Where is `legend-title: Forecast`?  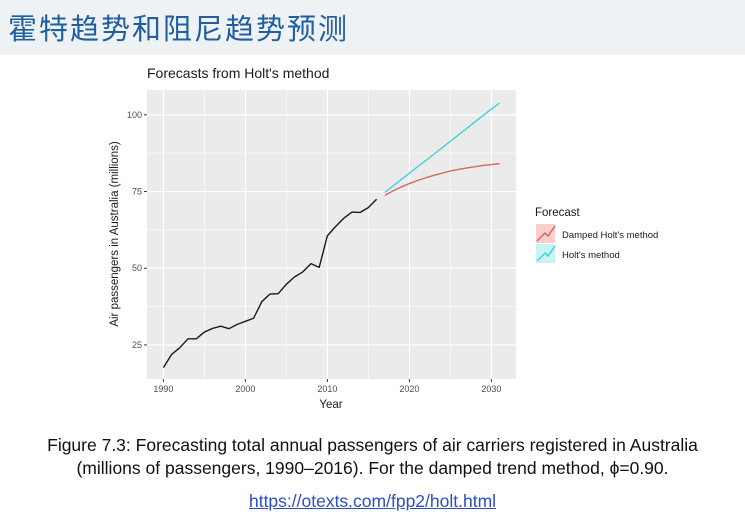
legend-title: Forecast is located at coordinates (558, 213).